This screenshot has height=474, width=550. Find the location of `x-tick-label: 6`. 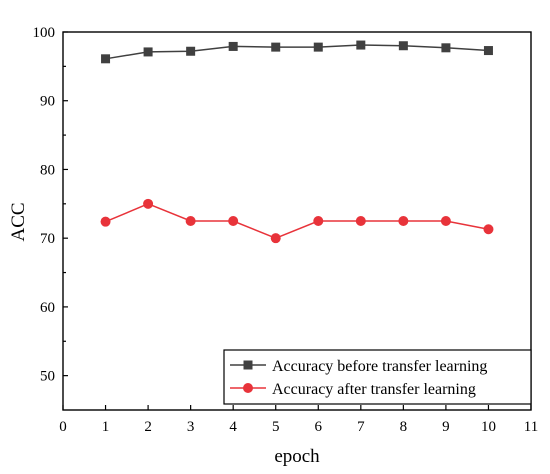

x-tick-label: 6 is located at coordinates (319, 427).